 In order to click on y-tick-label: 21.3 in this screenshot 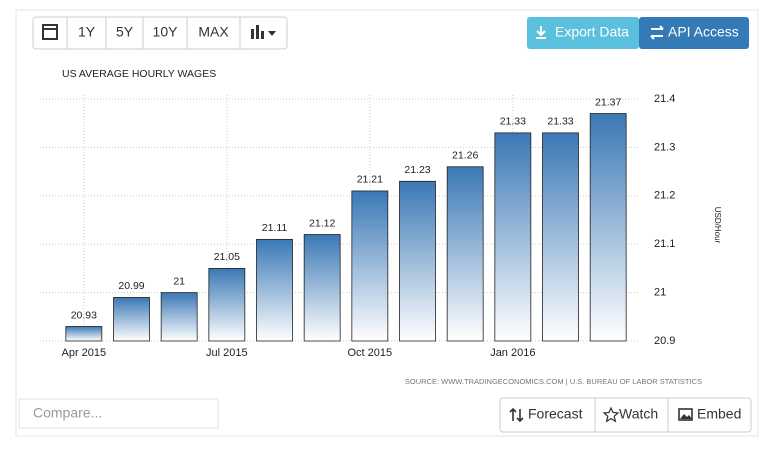, I will do `click(664, 147)`.